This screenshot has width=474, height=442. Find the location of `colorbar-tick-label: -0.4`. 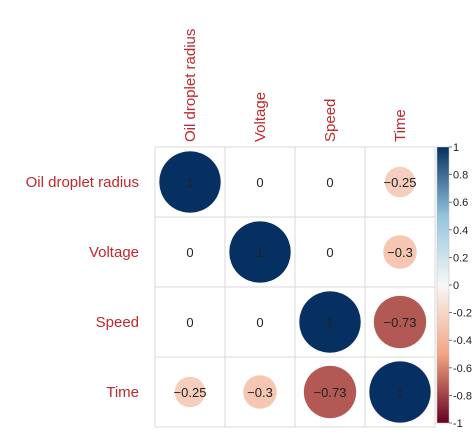

colorbar-tick-label: -0.4 is located at coordinates (462, 341).